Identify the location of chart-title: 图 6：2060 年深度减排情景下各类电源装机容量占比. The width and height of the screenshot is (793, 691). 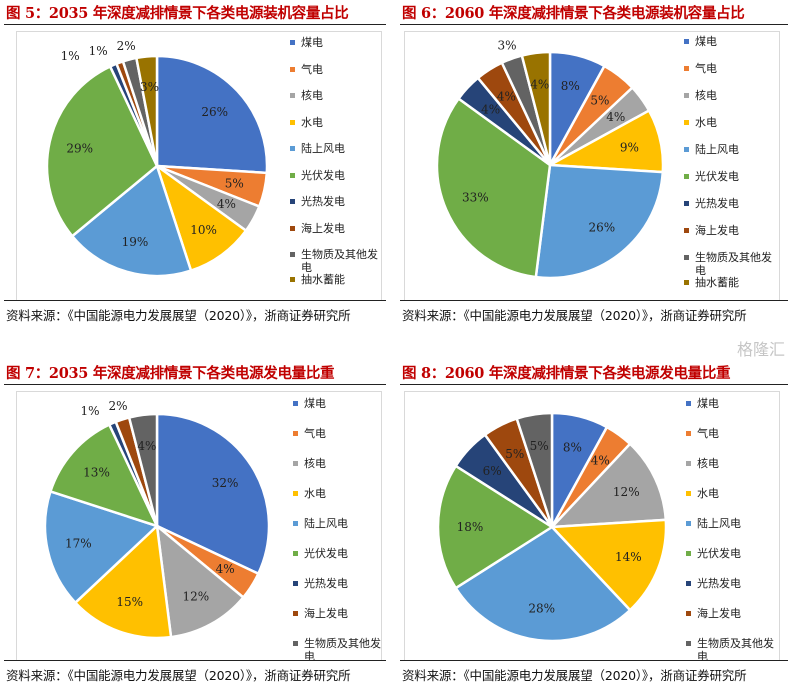
(573, 13).